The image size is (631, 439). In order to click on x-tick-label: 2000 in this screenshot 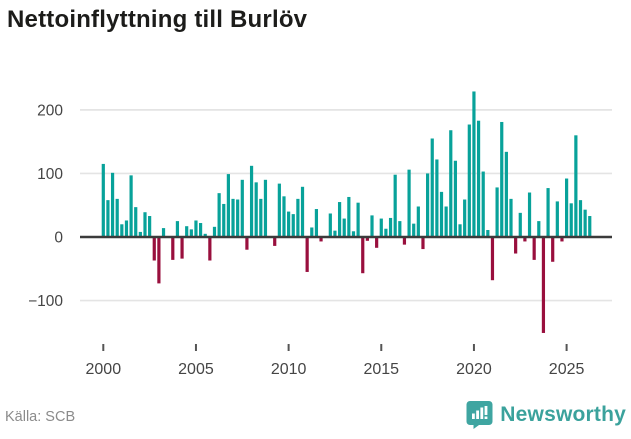, I will do `click(104, 369)`.